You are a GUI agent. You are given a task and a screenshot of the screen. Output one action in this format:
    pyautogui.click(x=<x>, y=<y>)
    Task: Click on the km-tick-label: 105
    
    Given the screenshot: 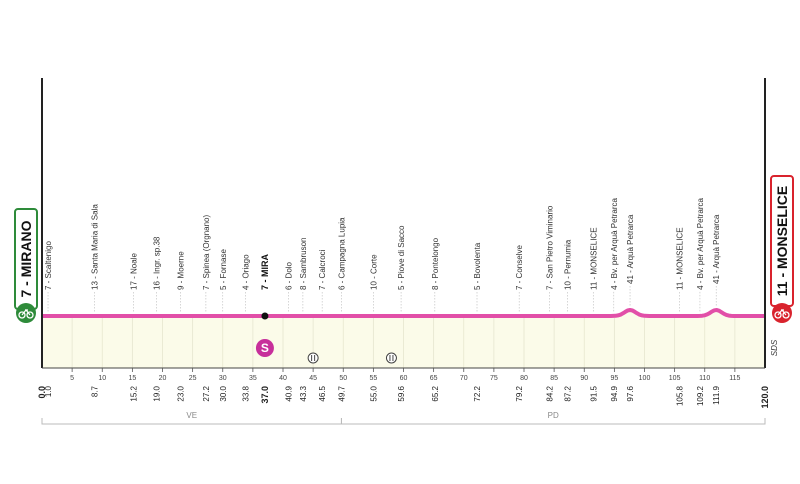 What is the action you would take?
    pyautogui.click(x=675, y=378)
    